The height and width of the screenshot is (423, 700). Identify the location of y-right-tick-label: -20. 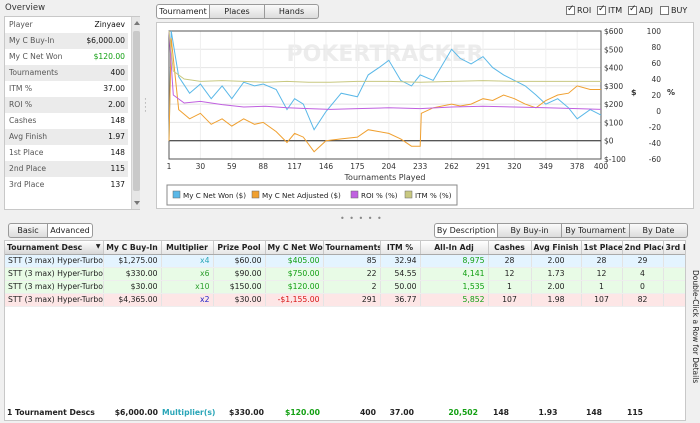
(655, 127).